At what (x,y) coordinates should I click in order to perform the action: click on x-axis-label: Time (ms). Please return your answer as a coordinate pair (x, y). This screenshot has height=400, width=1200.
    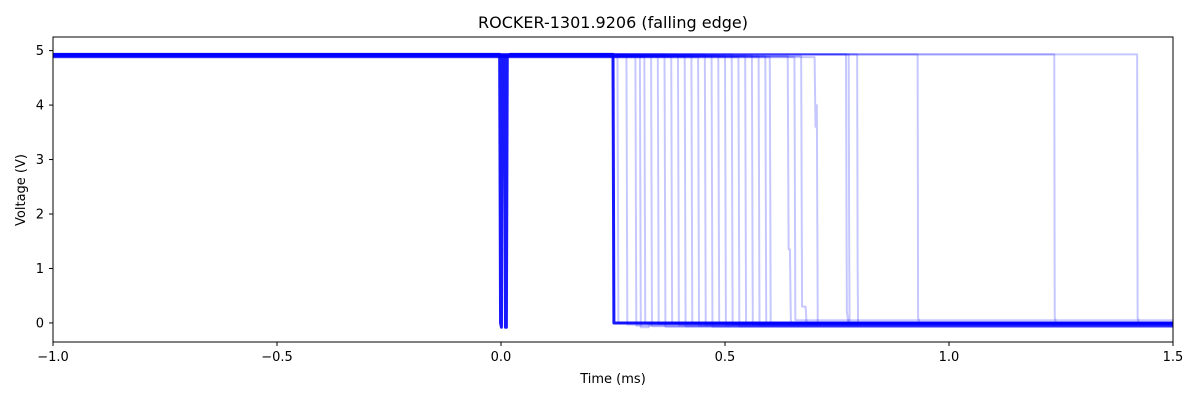
    Looking at the image, I should click on (612, 379).